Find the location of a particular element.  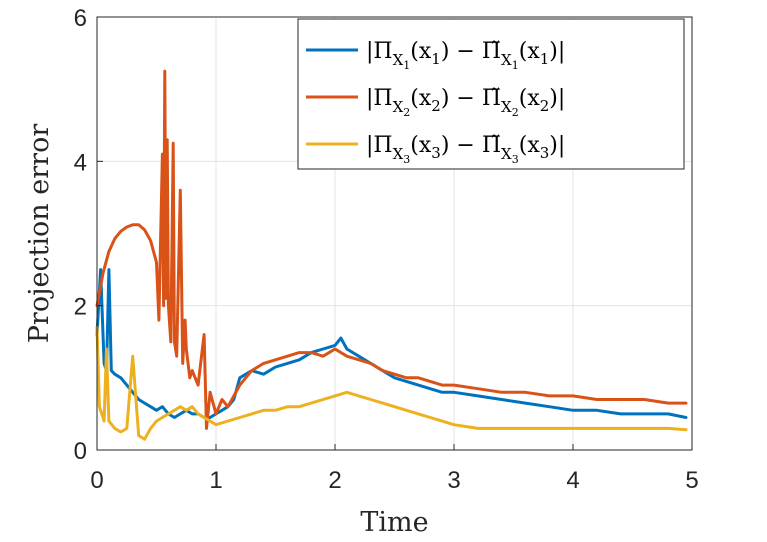

y-tick-label: 6 is located at coordinates (80, 18).